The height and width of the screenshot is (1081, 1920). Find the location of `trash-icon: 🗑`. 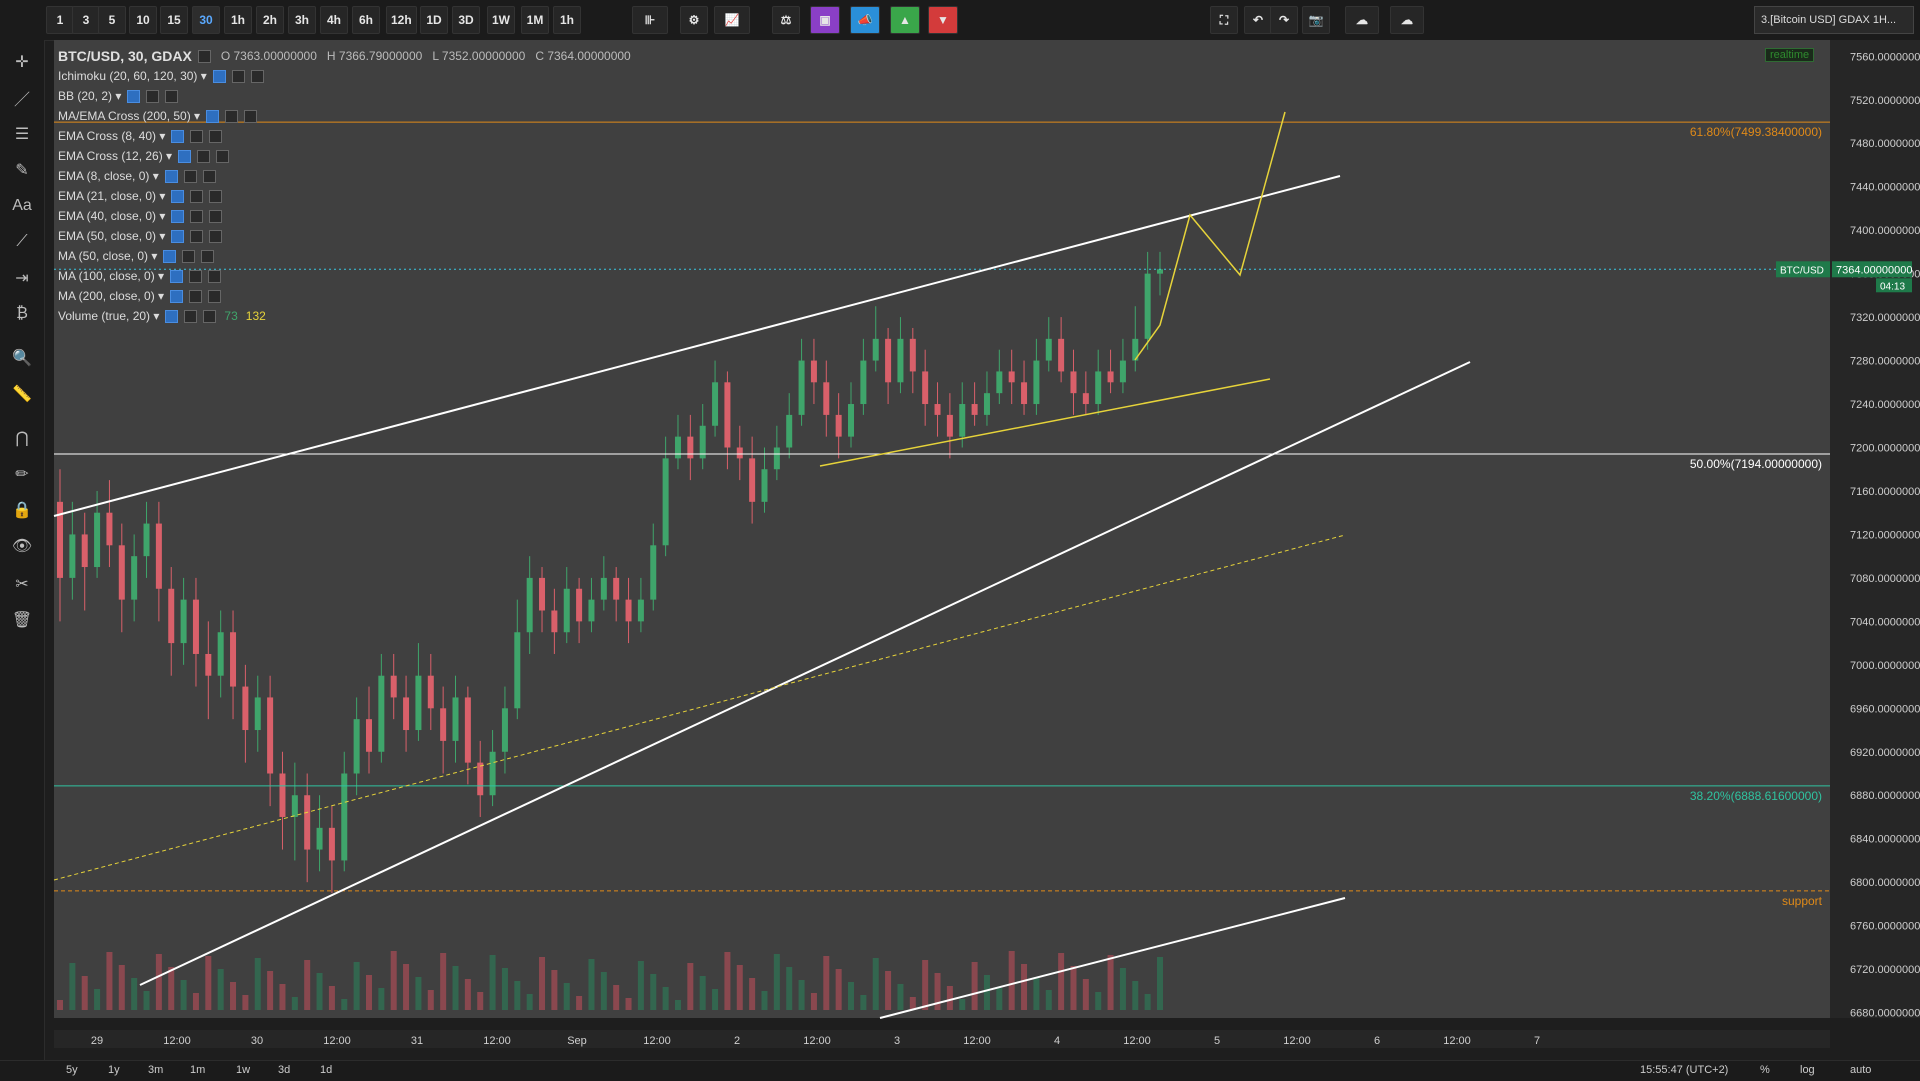

trash-icon: 🗑 is located at coordinates (22, 620).